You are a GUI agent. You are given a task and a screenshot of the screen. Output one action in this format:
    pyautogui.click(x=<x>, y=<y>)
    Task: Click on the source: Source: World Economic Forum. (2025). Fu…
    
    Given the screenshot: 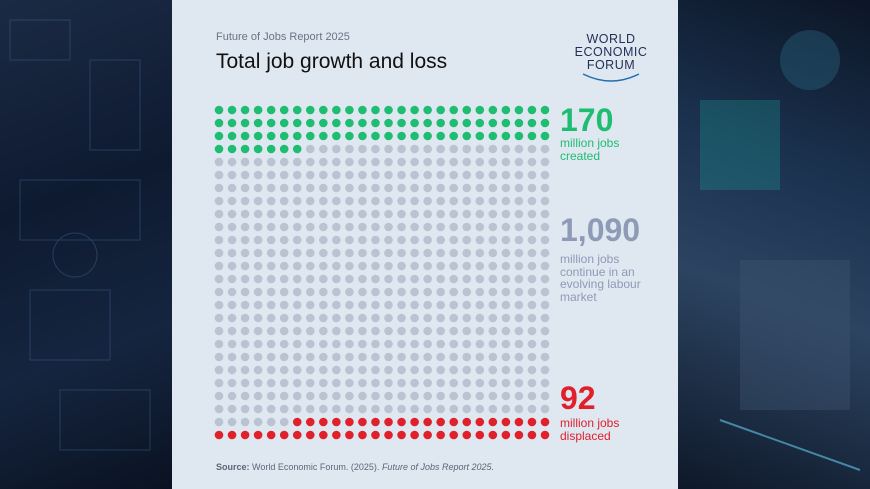 What is the action you would take?
    pyautogui.click(x=355, y=467)
    